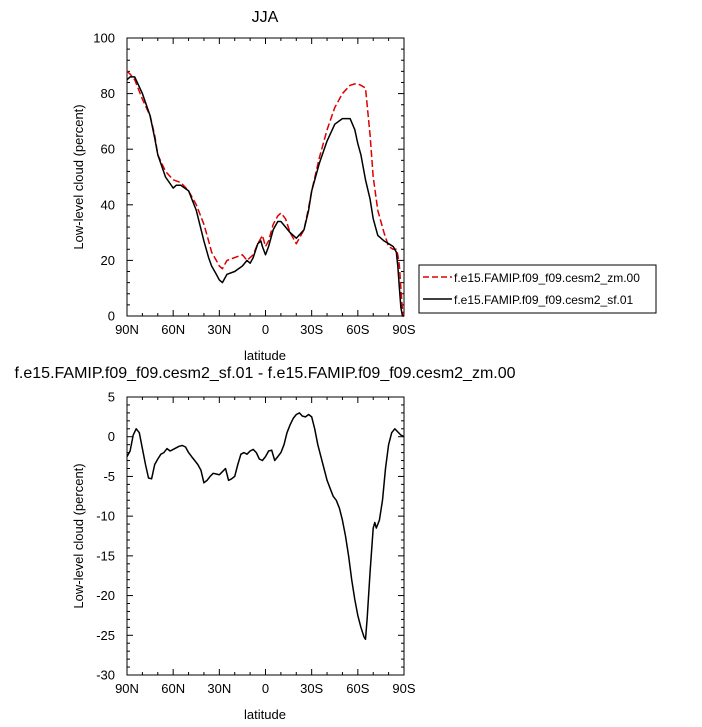 The image size is (702, 727). Describe the element at coordinates (109, 476) in the screenshot. I see `y-tick-label: -5` at that location.